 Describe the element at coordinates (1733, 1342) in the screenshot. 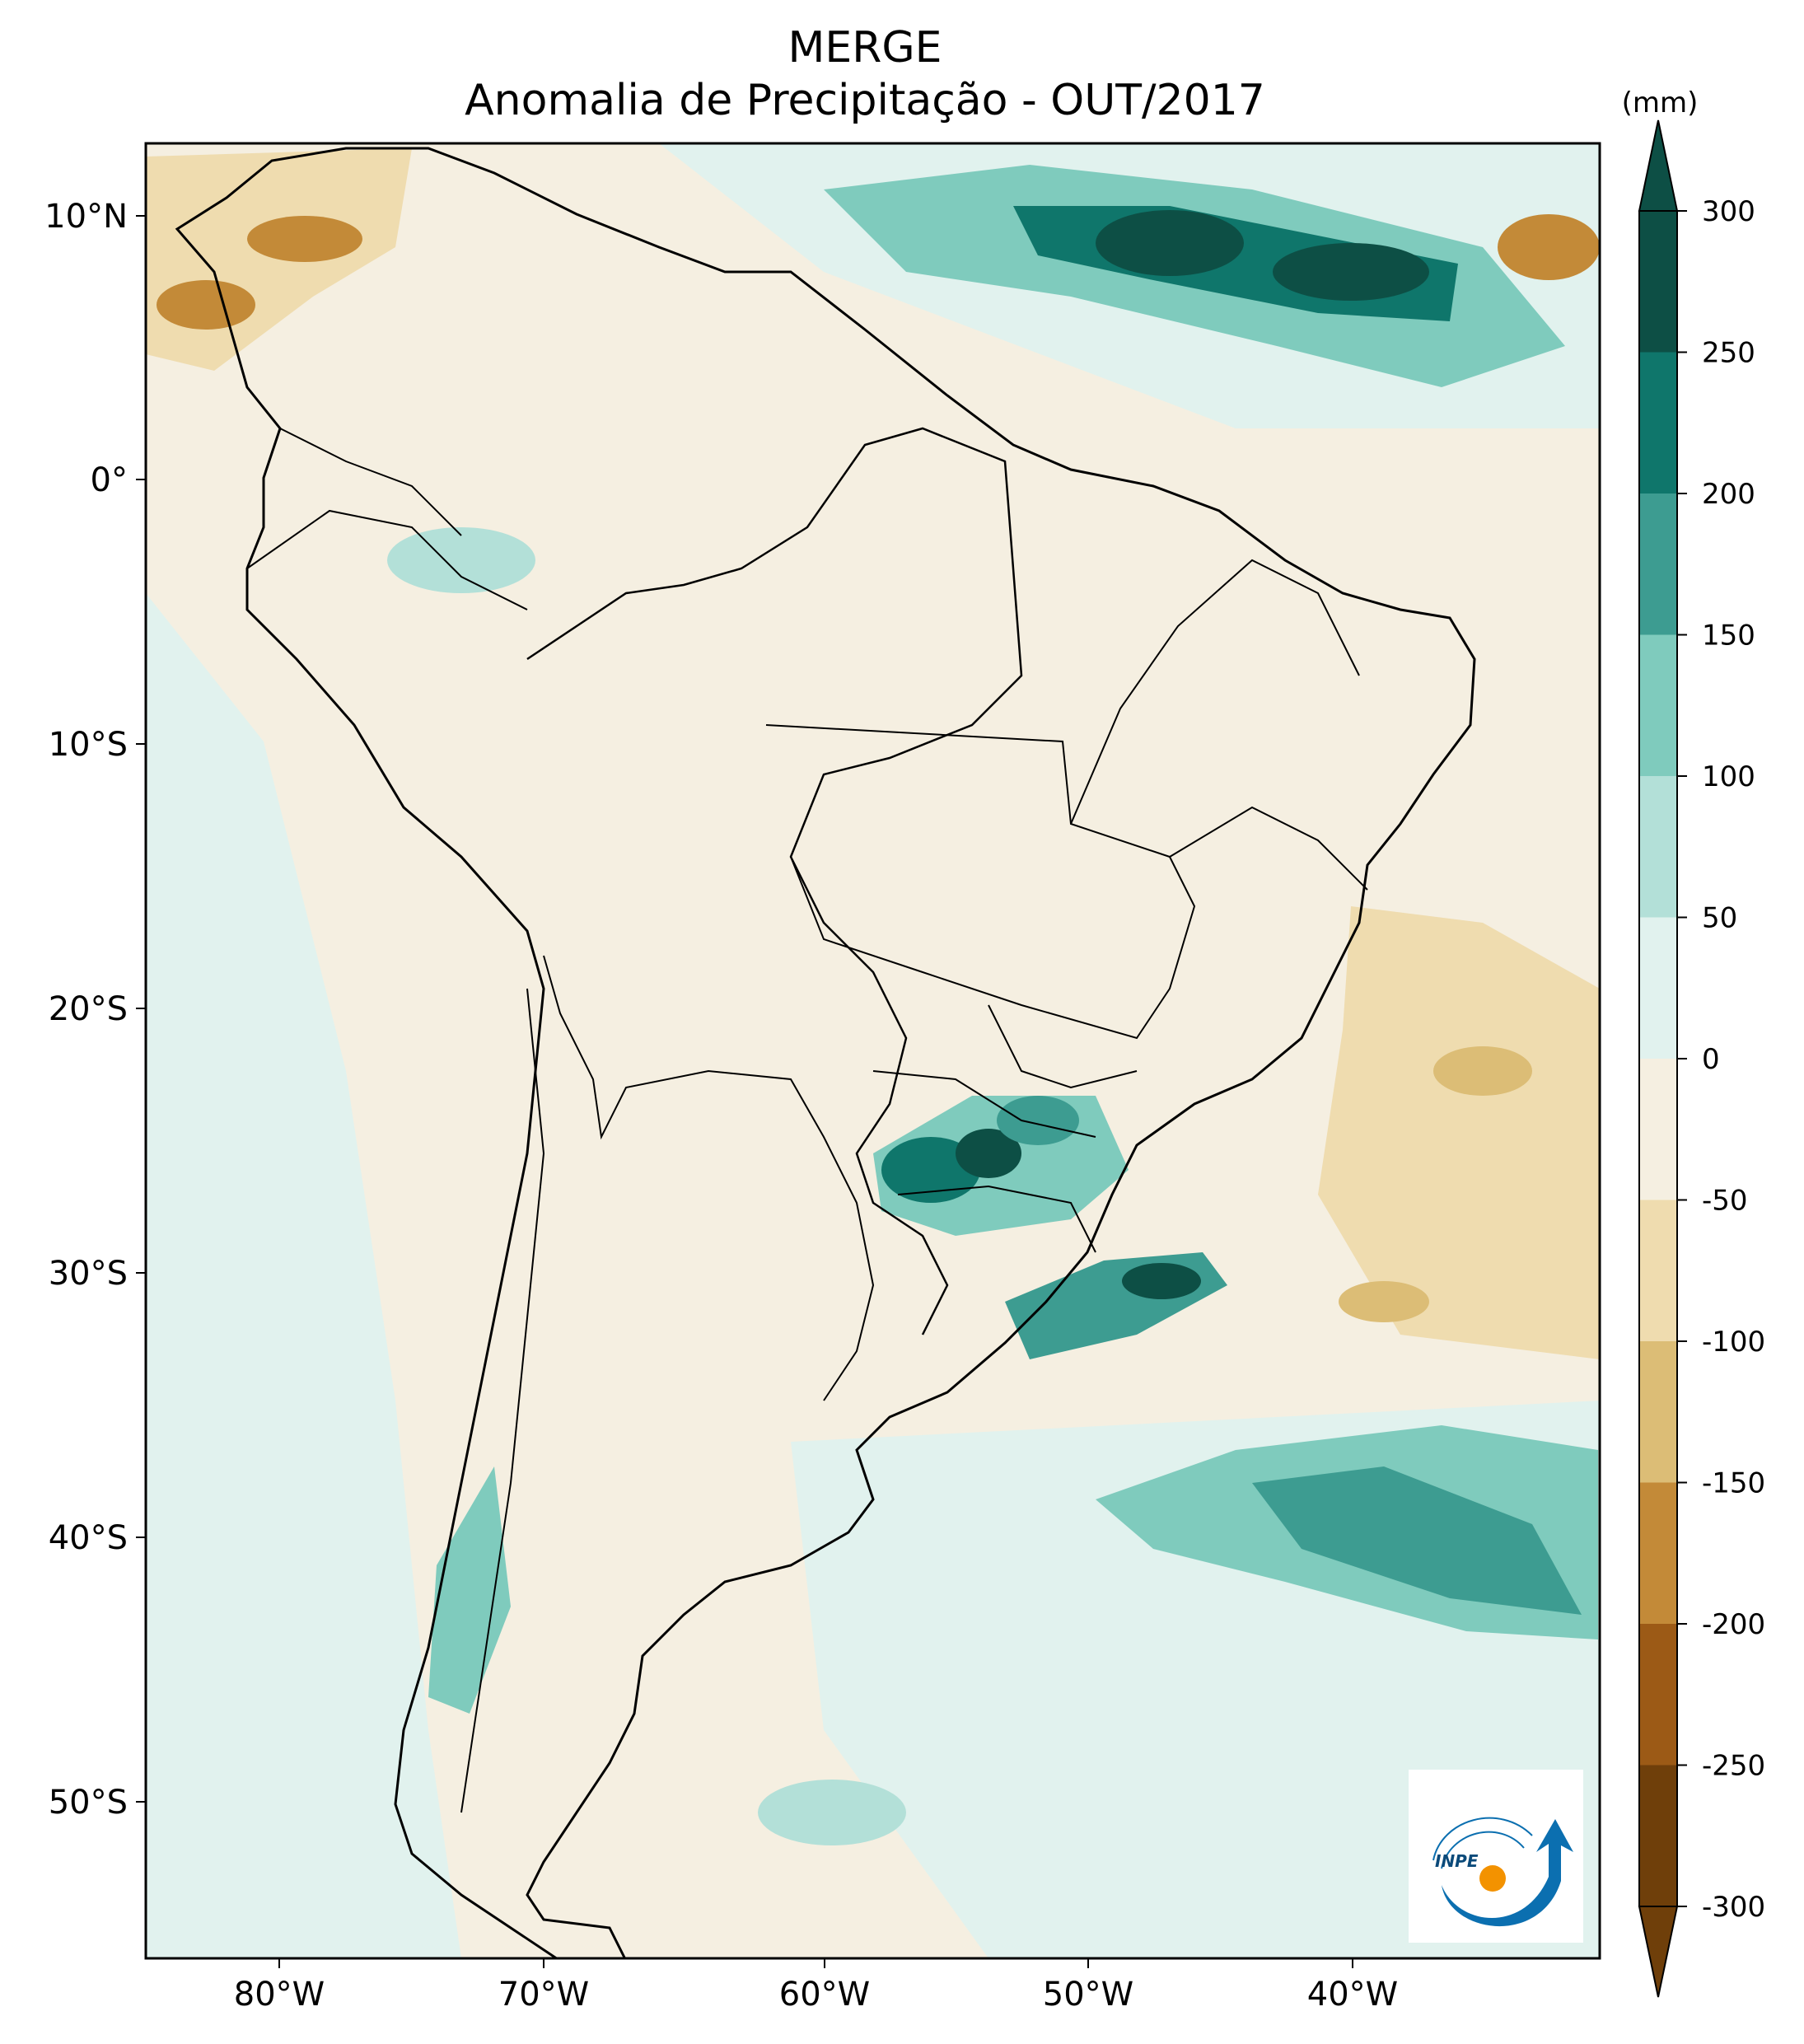

I see `colorbar-tick-label: -100` at that location.